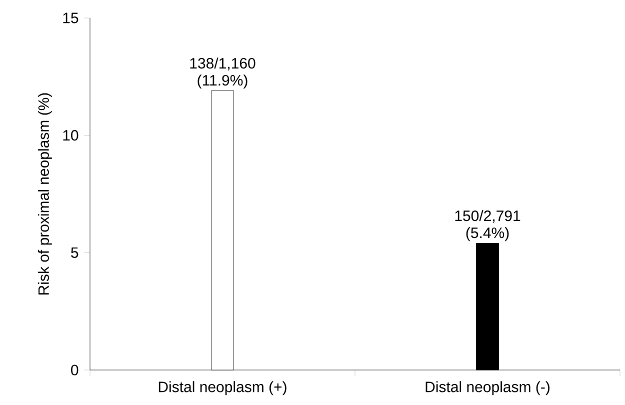  I want to click on y-tick-label: 10, so click(70, 135).